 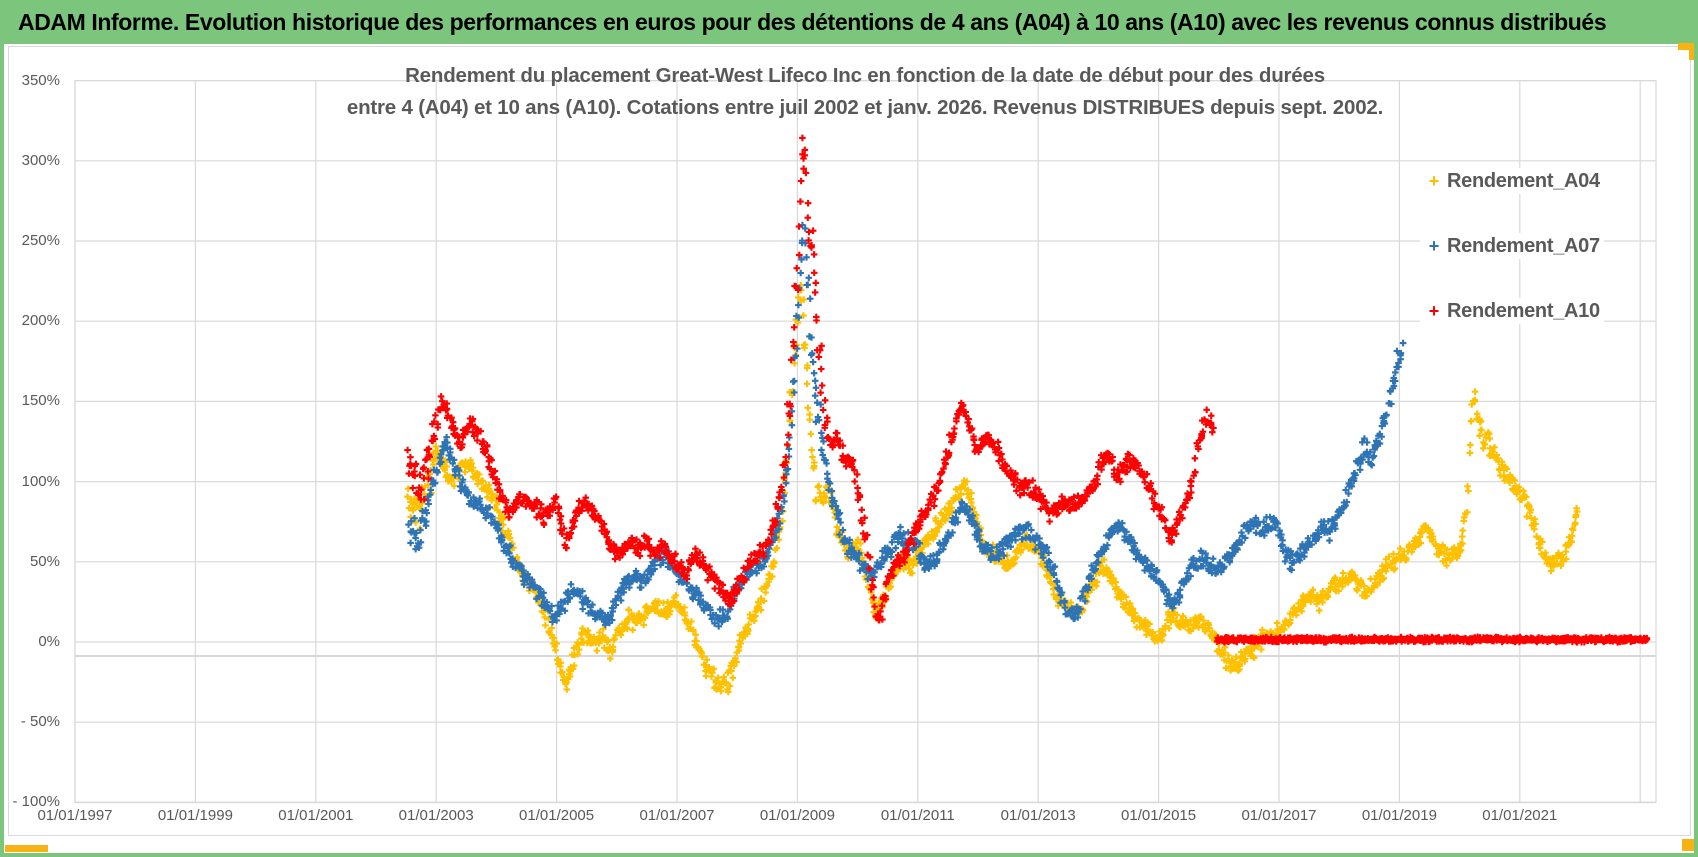 What do you see at coordinates (40, 722) in the screenshot?
I see `y-tick-label--50: - 50%` at bounding box center [40, 722].